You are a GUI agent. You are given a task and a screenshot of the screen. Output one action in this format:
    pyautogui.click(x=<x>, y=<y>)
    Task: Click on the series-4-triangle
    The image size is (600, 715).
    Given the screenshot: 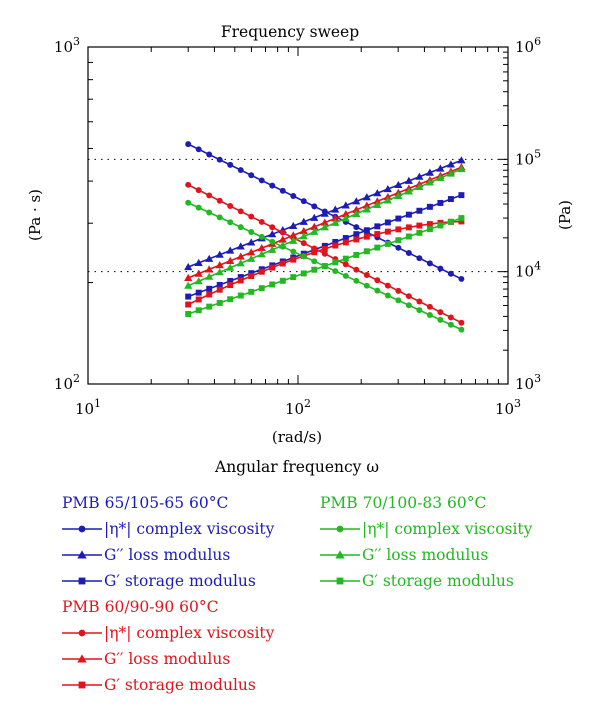 What is the action you would take?
    pyautogui.click(x=325, y=222)
    